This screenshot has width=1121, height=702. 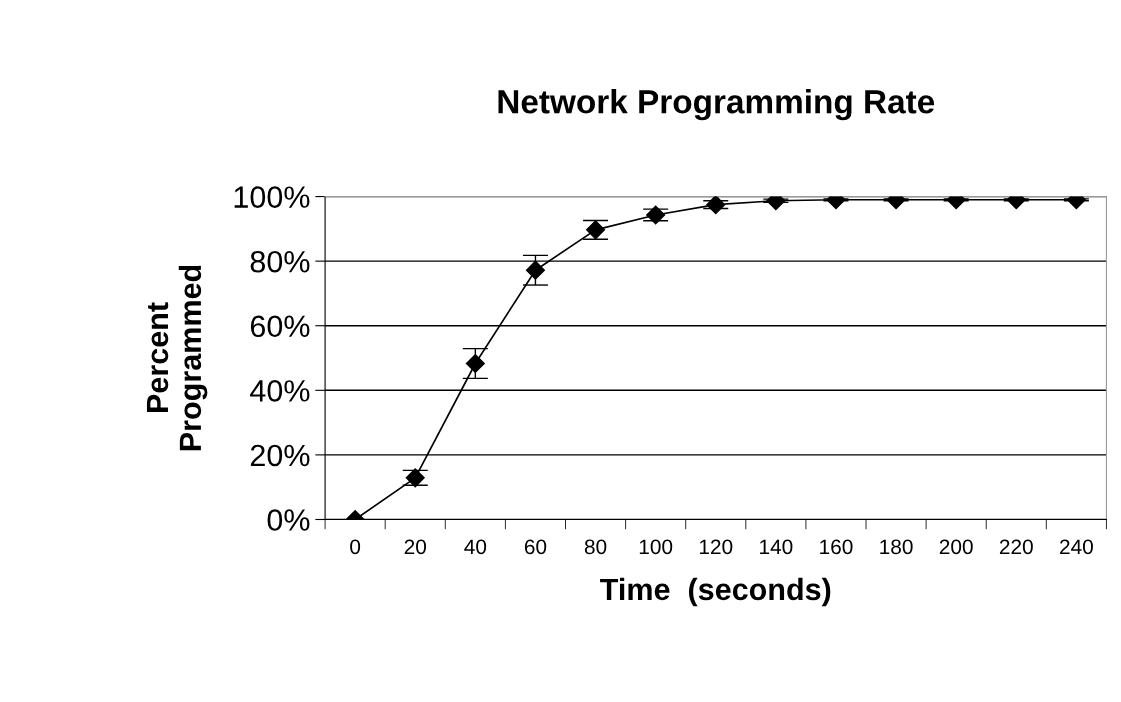 I want to click on x-tick-label: 100, so click(x=656, y=547).